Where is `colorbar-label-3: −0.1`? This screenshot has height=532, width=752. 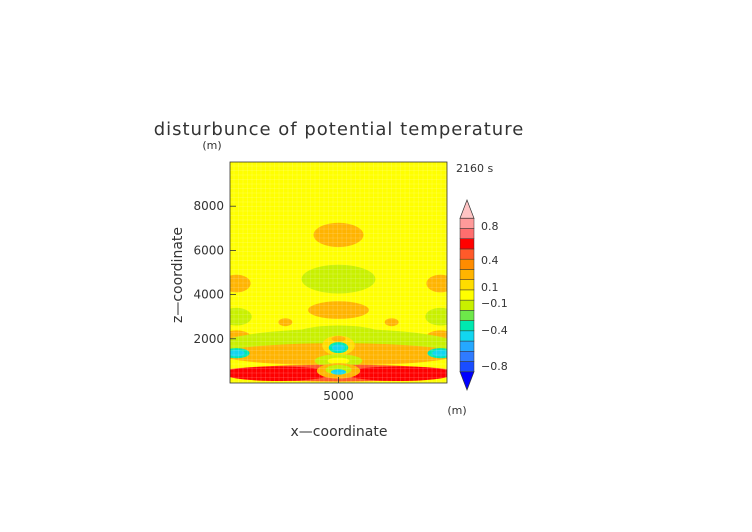 colorbar-label-3: −0.1 is located at coordinates (494, 303).